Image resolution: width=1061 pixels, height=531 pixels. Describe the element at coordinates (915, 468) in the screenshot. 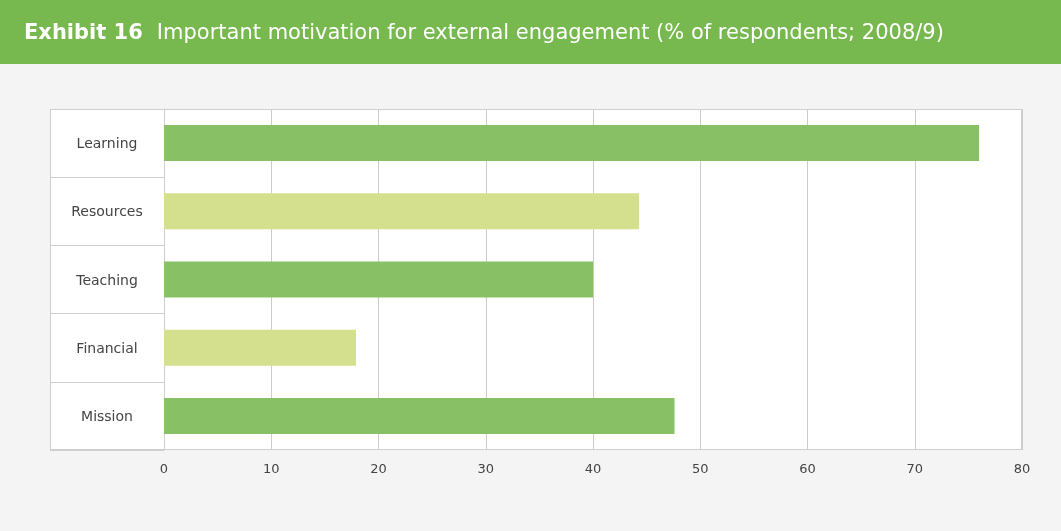

I see `x-tick-label: 70` at that location.